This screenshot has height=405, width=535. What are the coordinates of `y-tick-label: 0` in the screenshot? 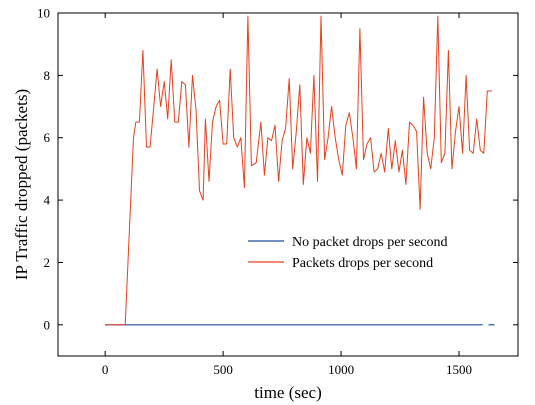 It's located at (47, 324).